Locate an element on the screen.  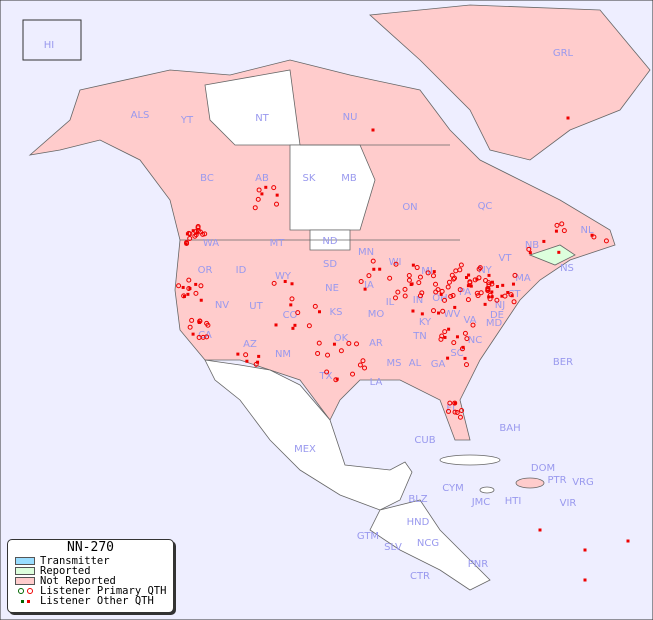
region-label-ut: UT is located at coordinates (256, 306).